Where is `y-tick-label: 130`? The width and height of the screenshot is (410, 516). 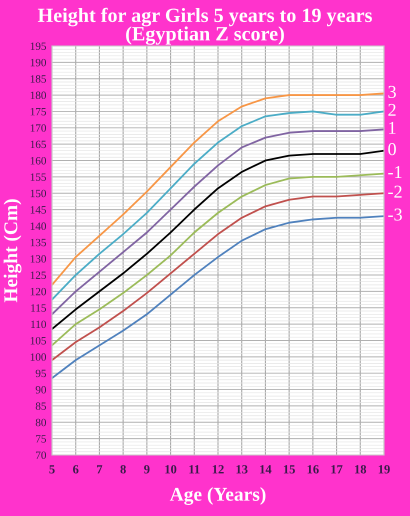 y-tick-label: 130 is located at coordinates (38, 259).